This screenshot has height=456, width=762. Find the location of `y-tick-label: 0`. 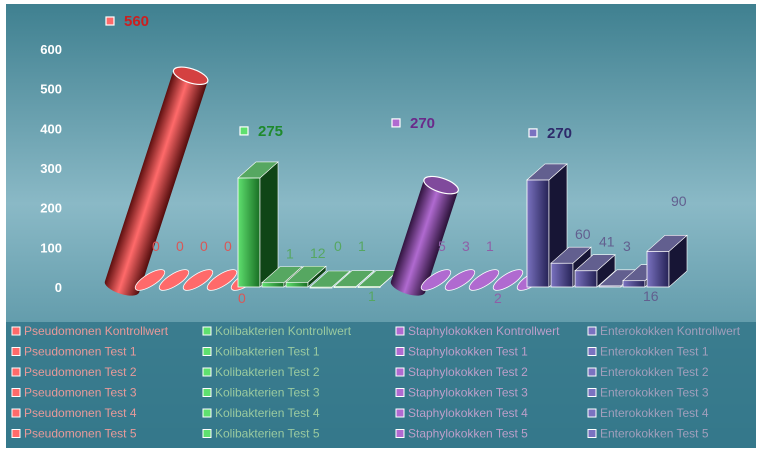

y-tick-label: 0 is located at coordinates (58, 287).